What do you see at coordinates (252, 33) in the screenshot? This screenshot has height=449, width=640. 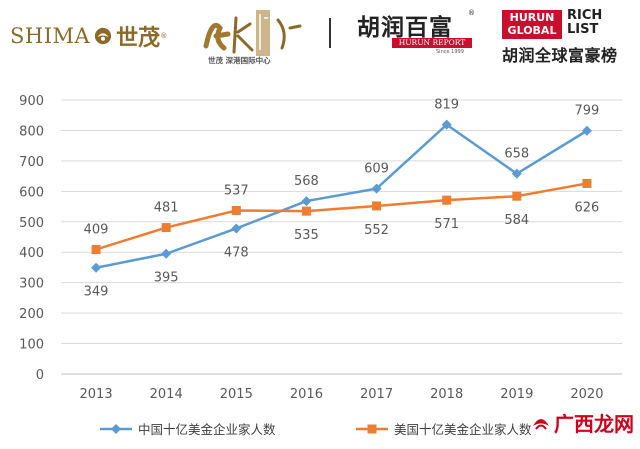 I see `calligraphy-logo` at bounding box center [252, 33].